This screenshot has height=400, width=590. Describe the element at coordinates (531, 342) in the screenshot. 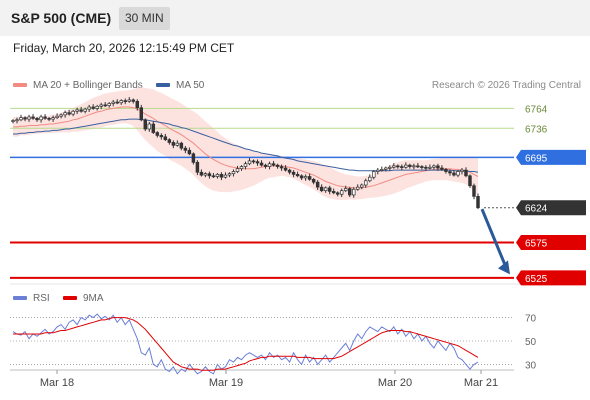

I see `rsi-tick-50: 50` at that location.